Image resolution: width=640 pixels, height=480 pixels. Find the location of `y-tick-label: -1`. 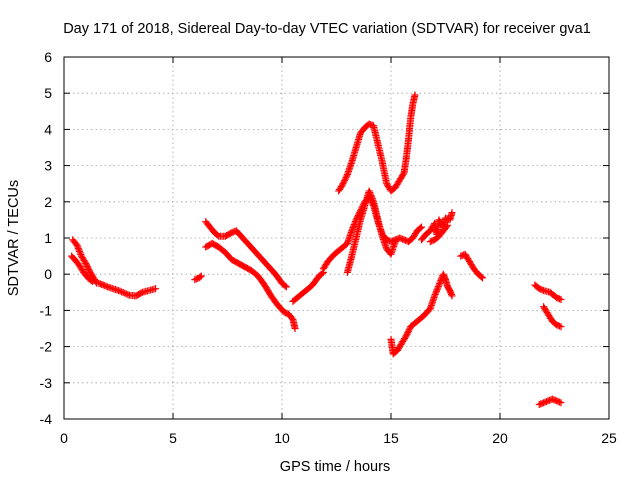

y-tick-label: -1 is located at coordinates (46, 310).